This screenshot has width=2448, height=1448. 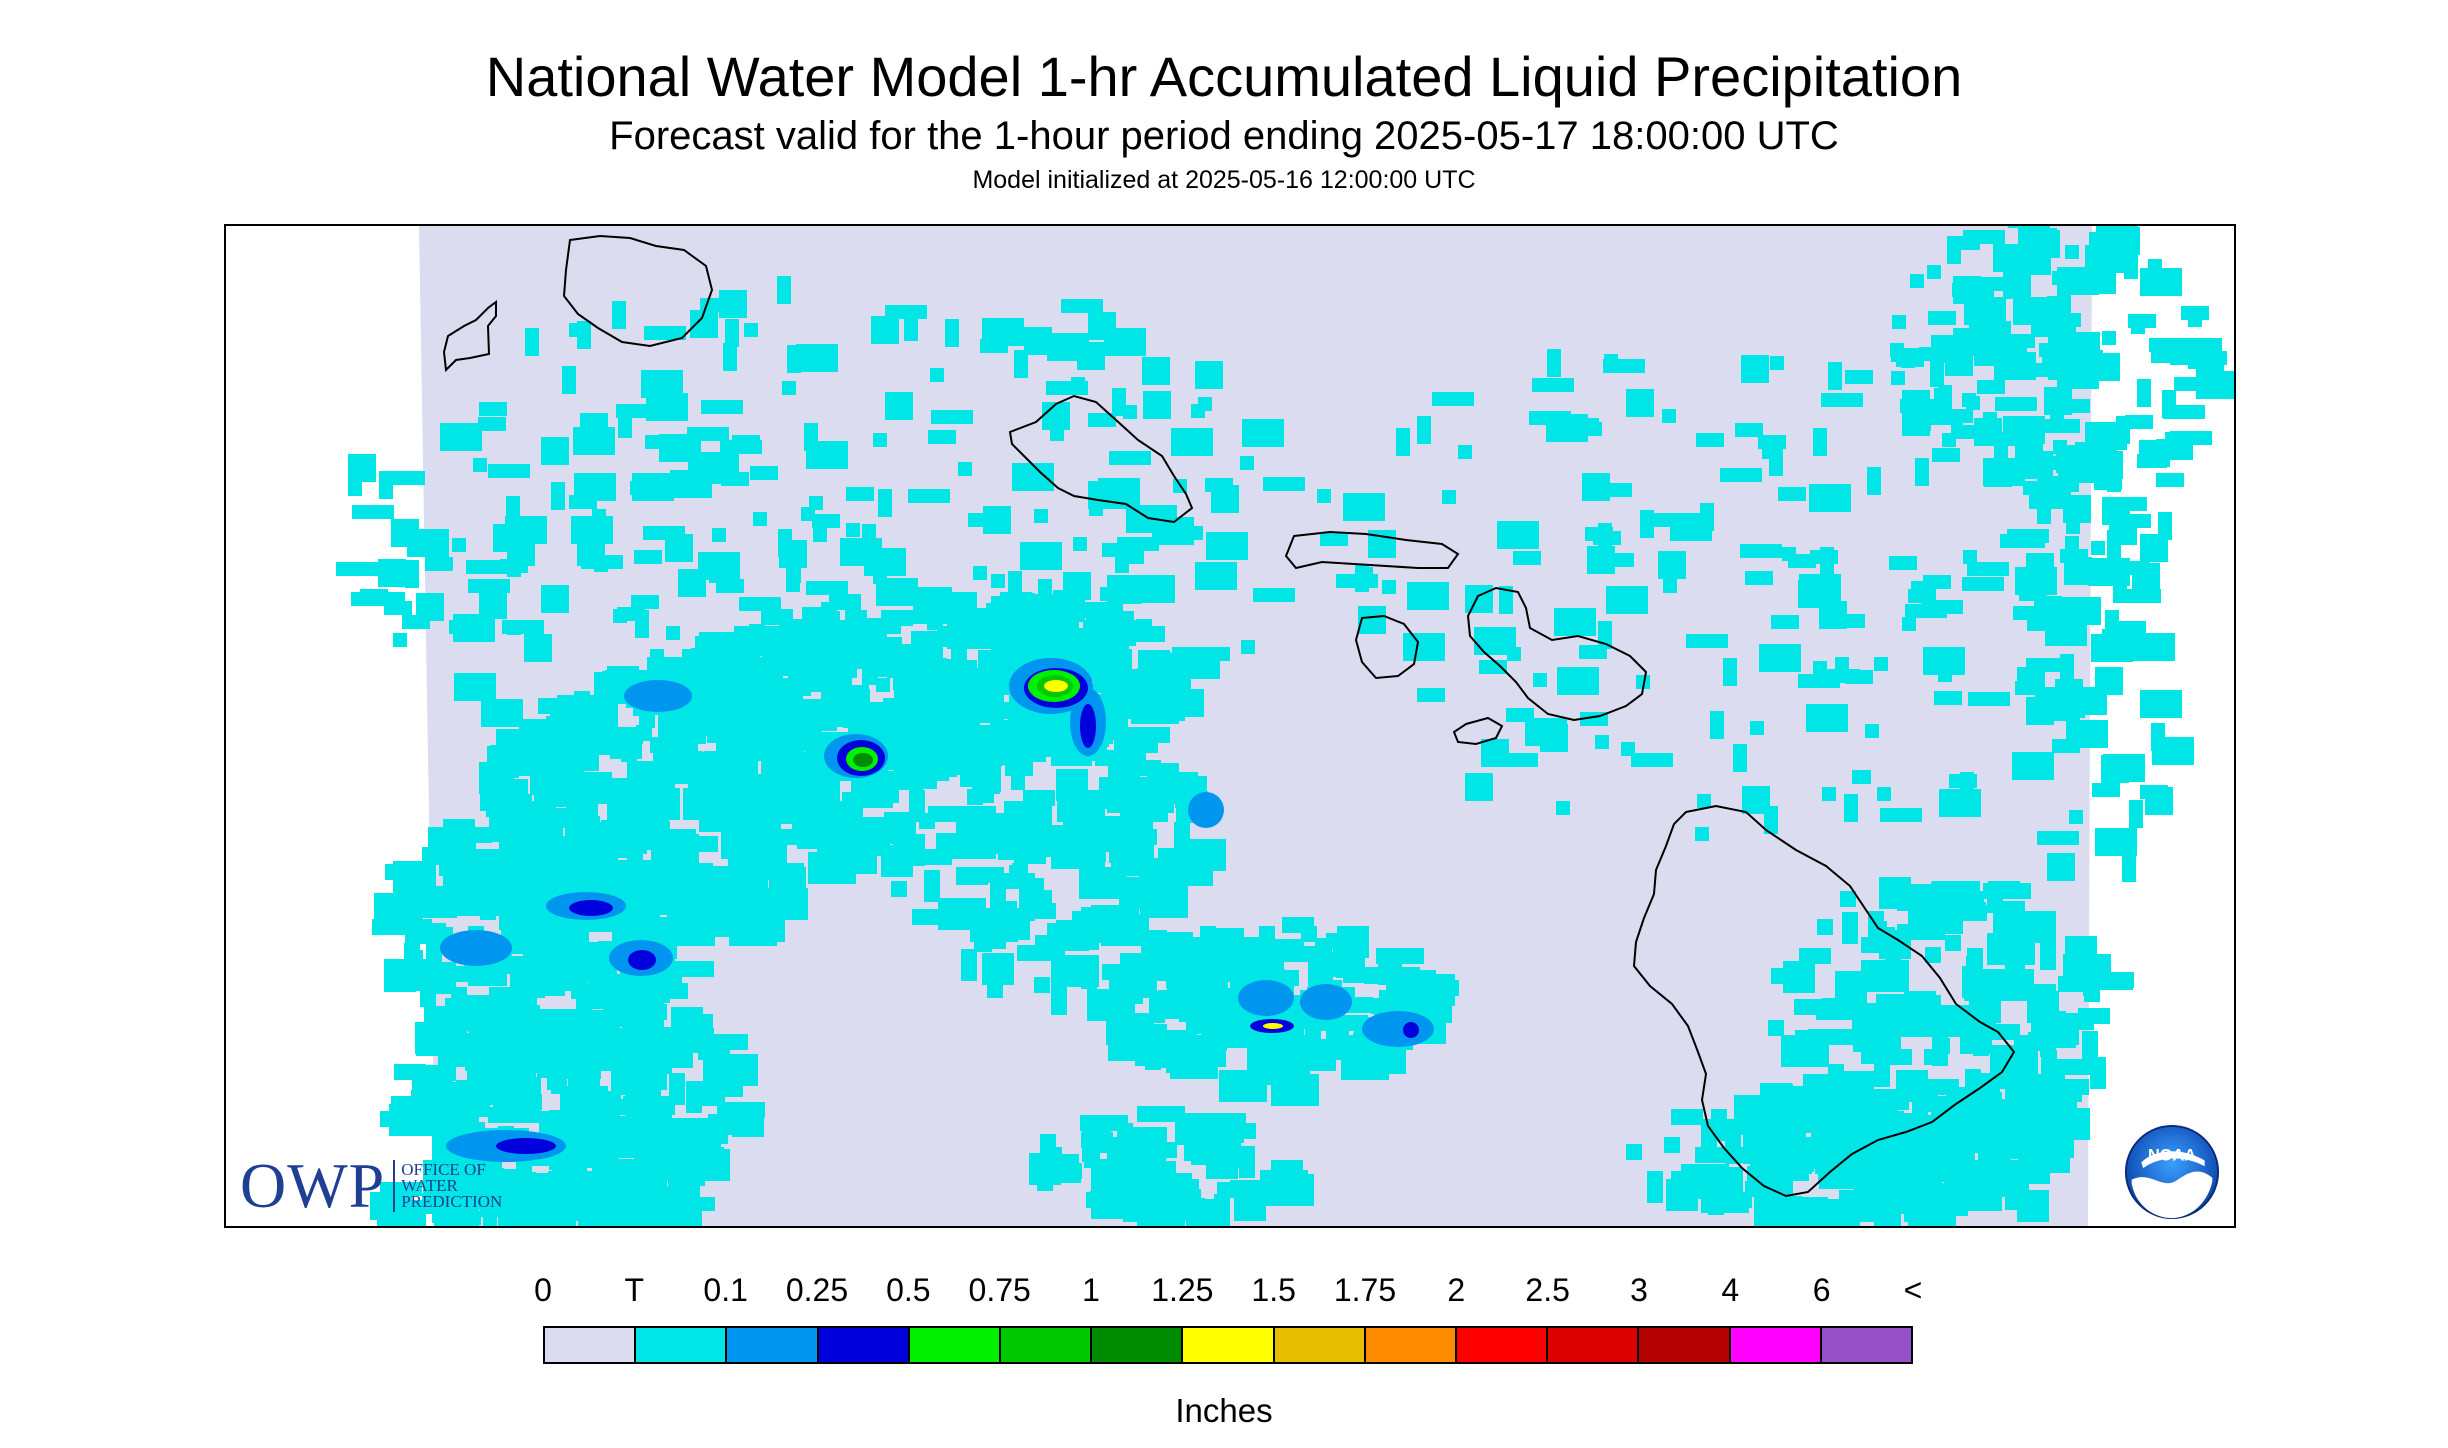 What do you see at coordinates (1091, 1290) in the screenshot?
I see `legend-tick-6: 1` at bounding box center [1091, 1290].